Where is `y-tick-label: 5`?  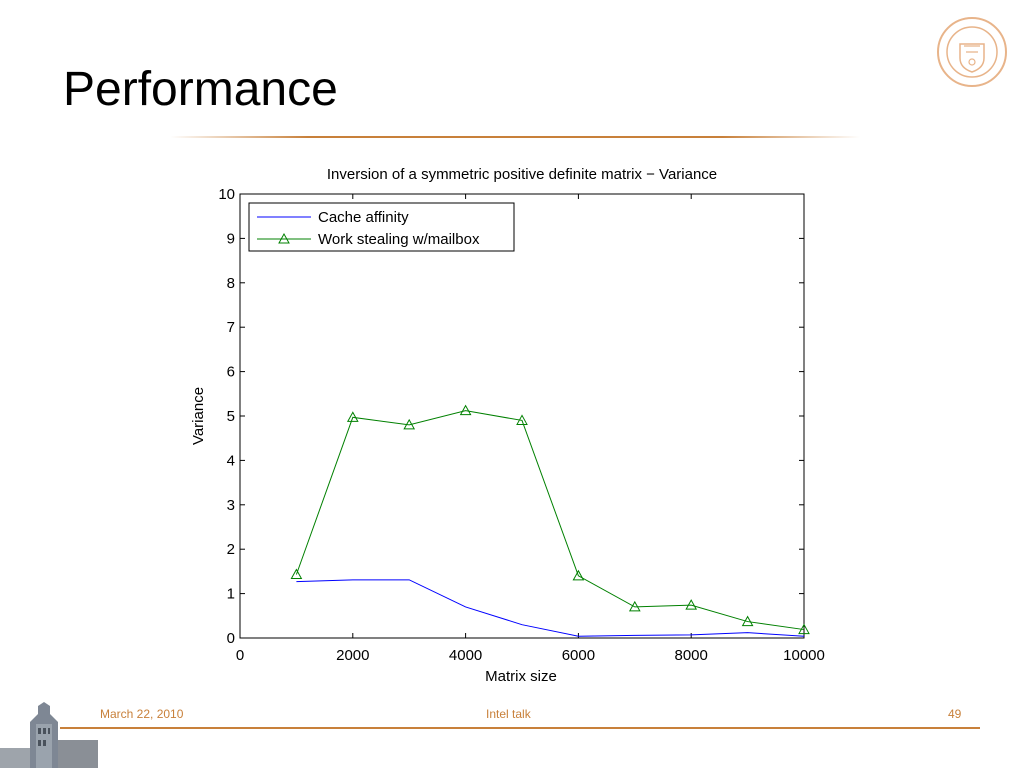
y-tick-label: 5 is located at coordinates (231, 416).